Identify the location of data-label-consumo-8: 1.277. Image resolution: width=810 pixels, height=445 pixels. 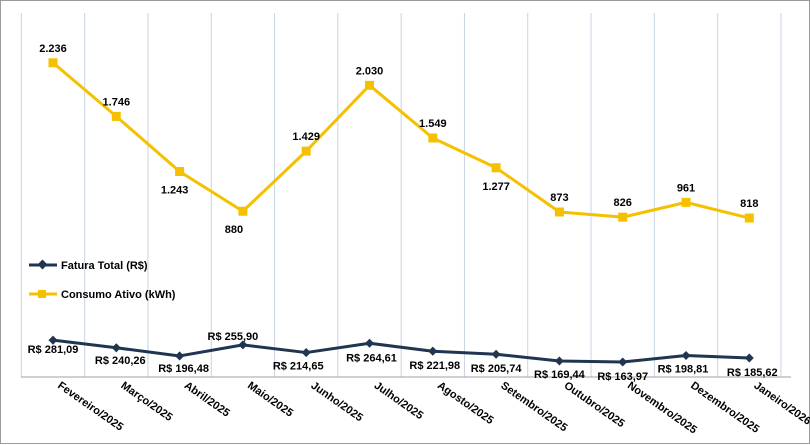
(496, 187).